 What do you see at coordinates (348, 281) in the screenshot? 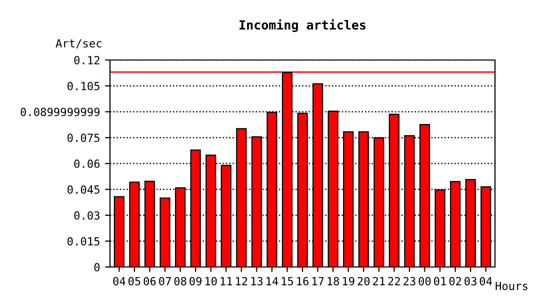
I see `x-tick-label: 19` at bounding box center [348, 281].